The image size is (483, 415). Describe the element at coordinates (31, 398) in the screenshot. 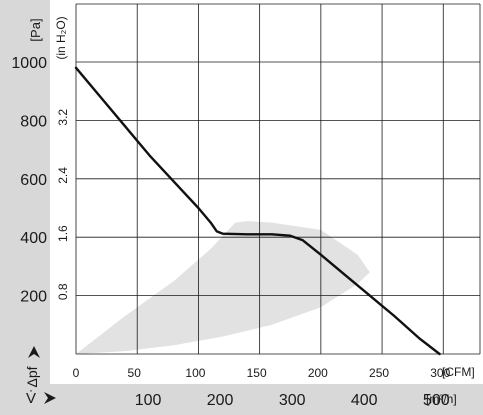

I see `flow-axis-label: V̇` at that location.